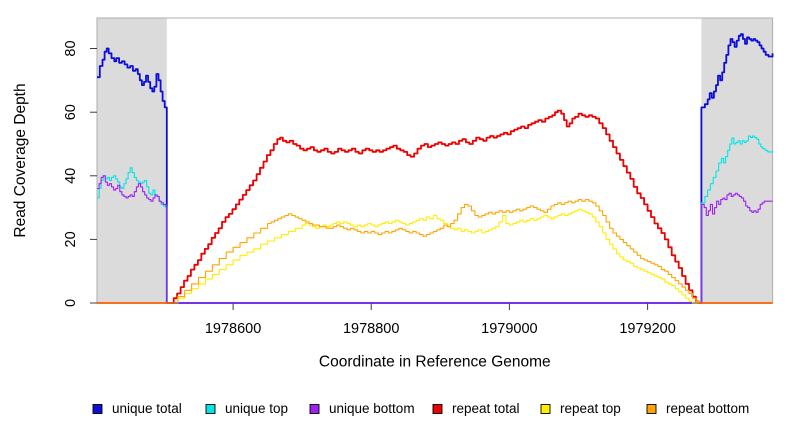  Describe the element at coordinates (647, 329) in the screenshot. I see `x-tick-label: 1979200` at that location.